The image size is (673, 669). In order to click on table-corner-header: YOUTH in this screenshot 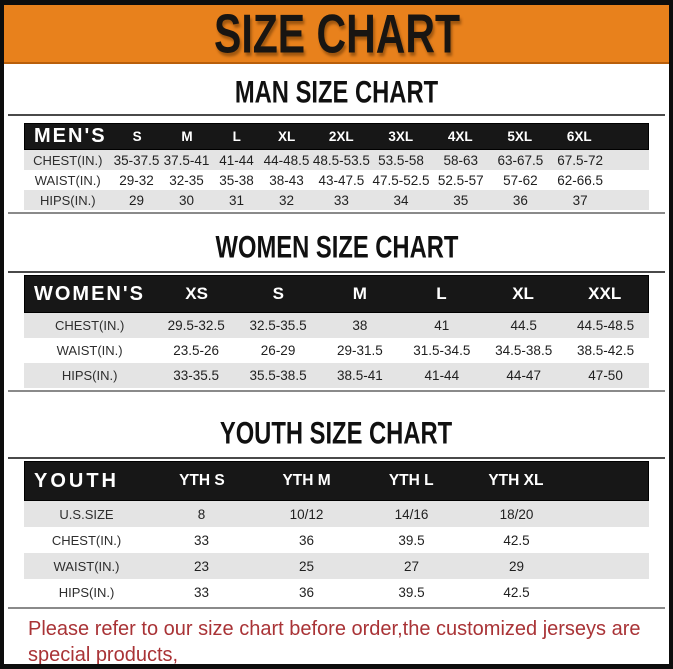, I will do `click(76, 480)`.